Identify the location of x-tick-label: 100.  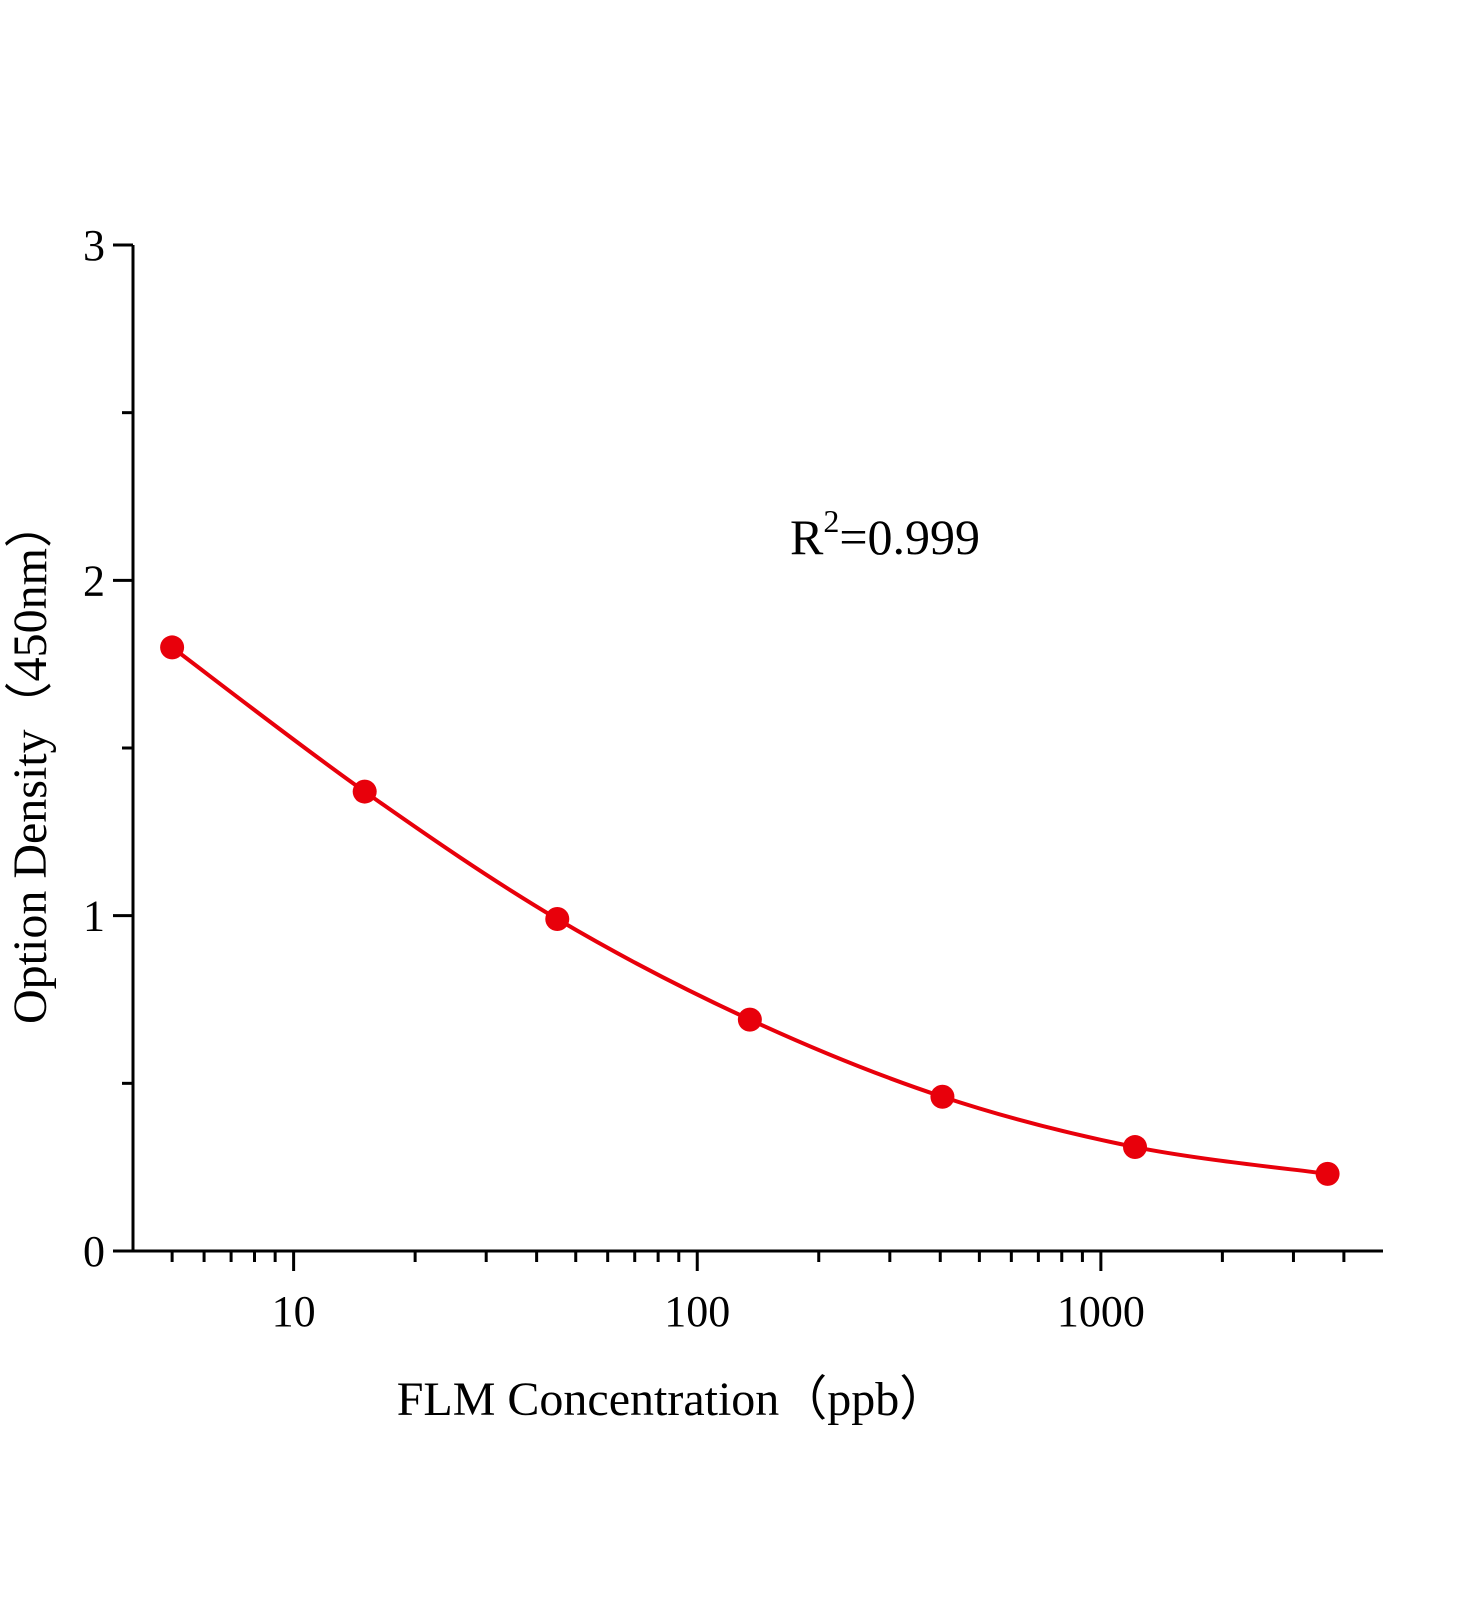
(697, 1311).